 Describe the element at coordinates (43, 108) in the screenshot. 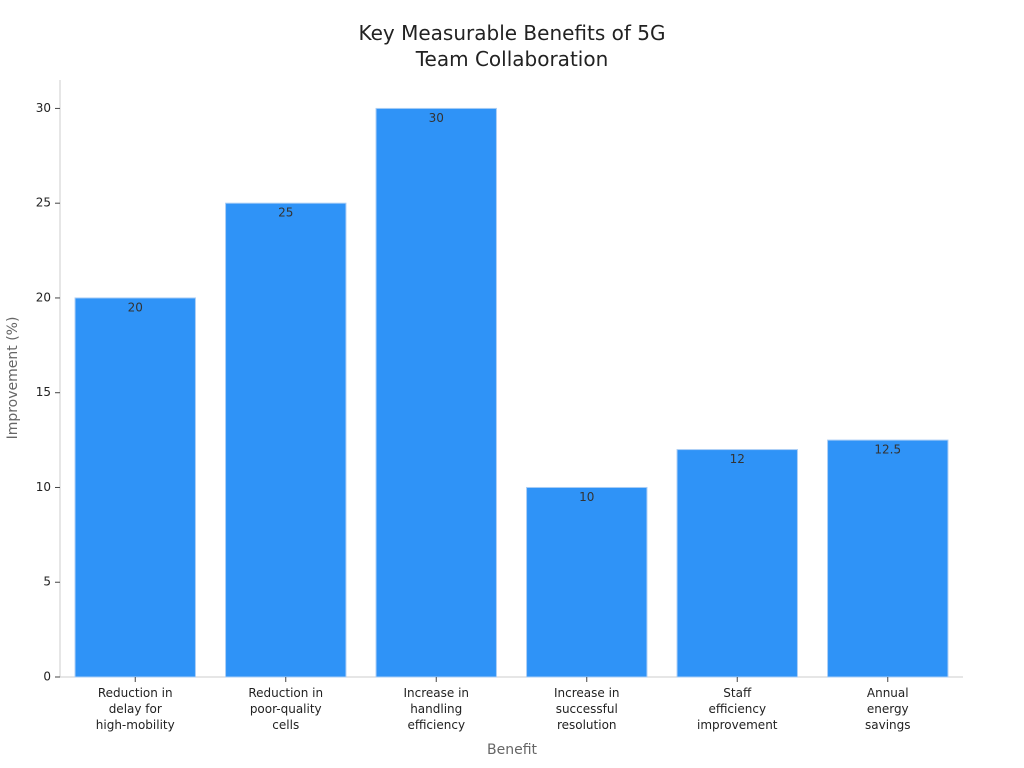

I see `y-tick-label: 30` at that location.